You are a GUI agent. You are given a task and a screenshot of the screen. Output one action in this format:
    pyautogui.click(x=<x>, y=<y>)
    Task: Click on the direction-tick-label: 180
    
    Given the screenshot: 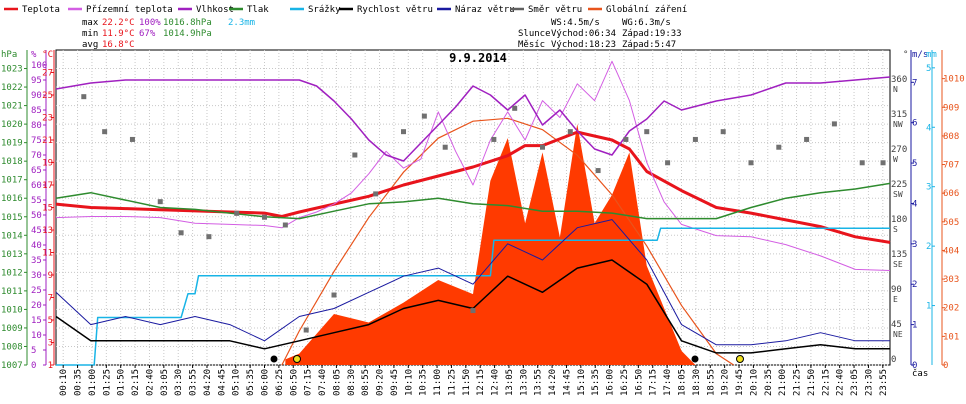 What is the action you would take?
    pyautogui.click(x=899, y=220)
    